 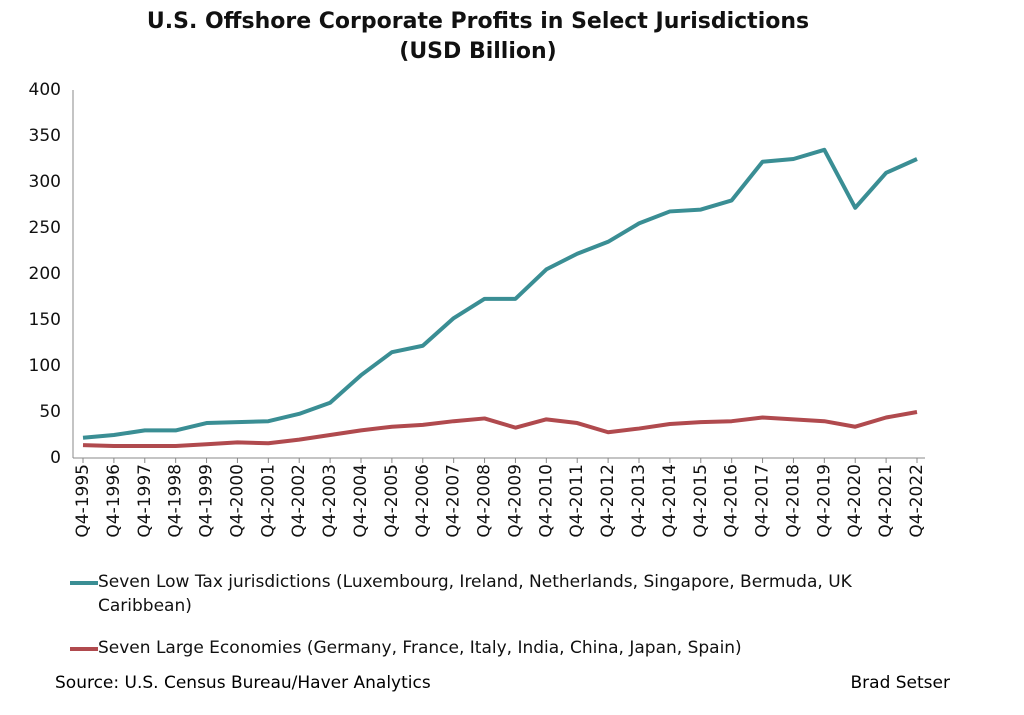 What do you see at coordinates (546, 501) in the screenshot?
I see `x-tick-label: Q4-2010` at bounding box center [546, 501].